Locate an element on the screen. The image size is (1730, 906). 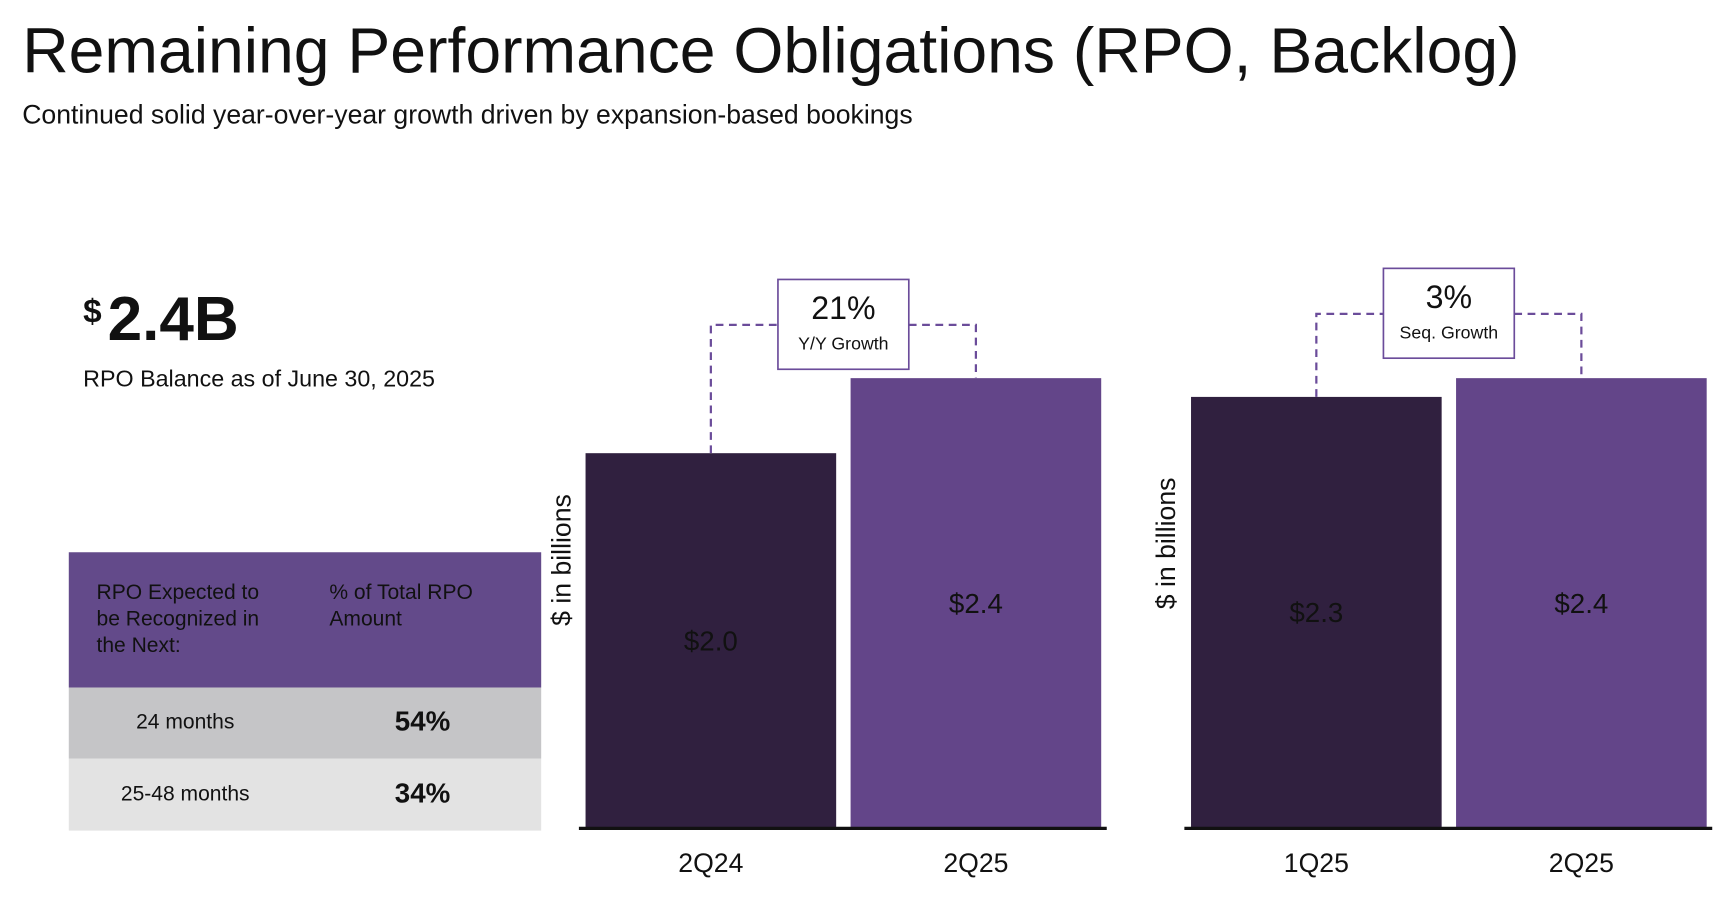
table-cell: 24 months is located at coordinates (185, 722).